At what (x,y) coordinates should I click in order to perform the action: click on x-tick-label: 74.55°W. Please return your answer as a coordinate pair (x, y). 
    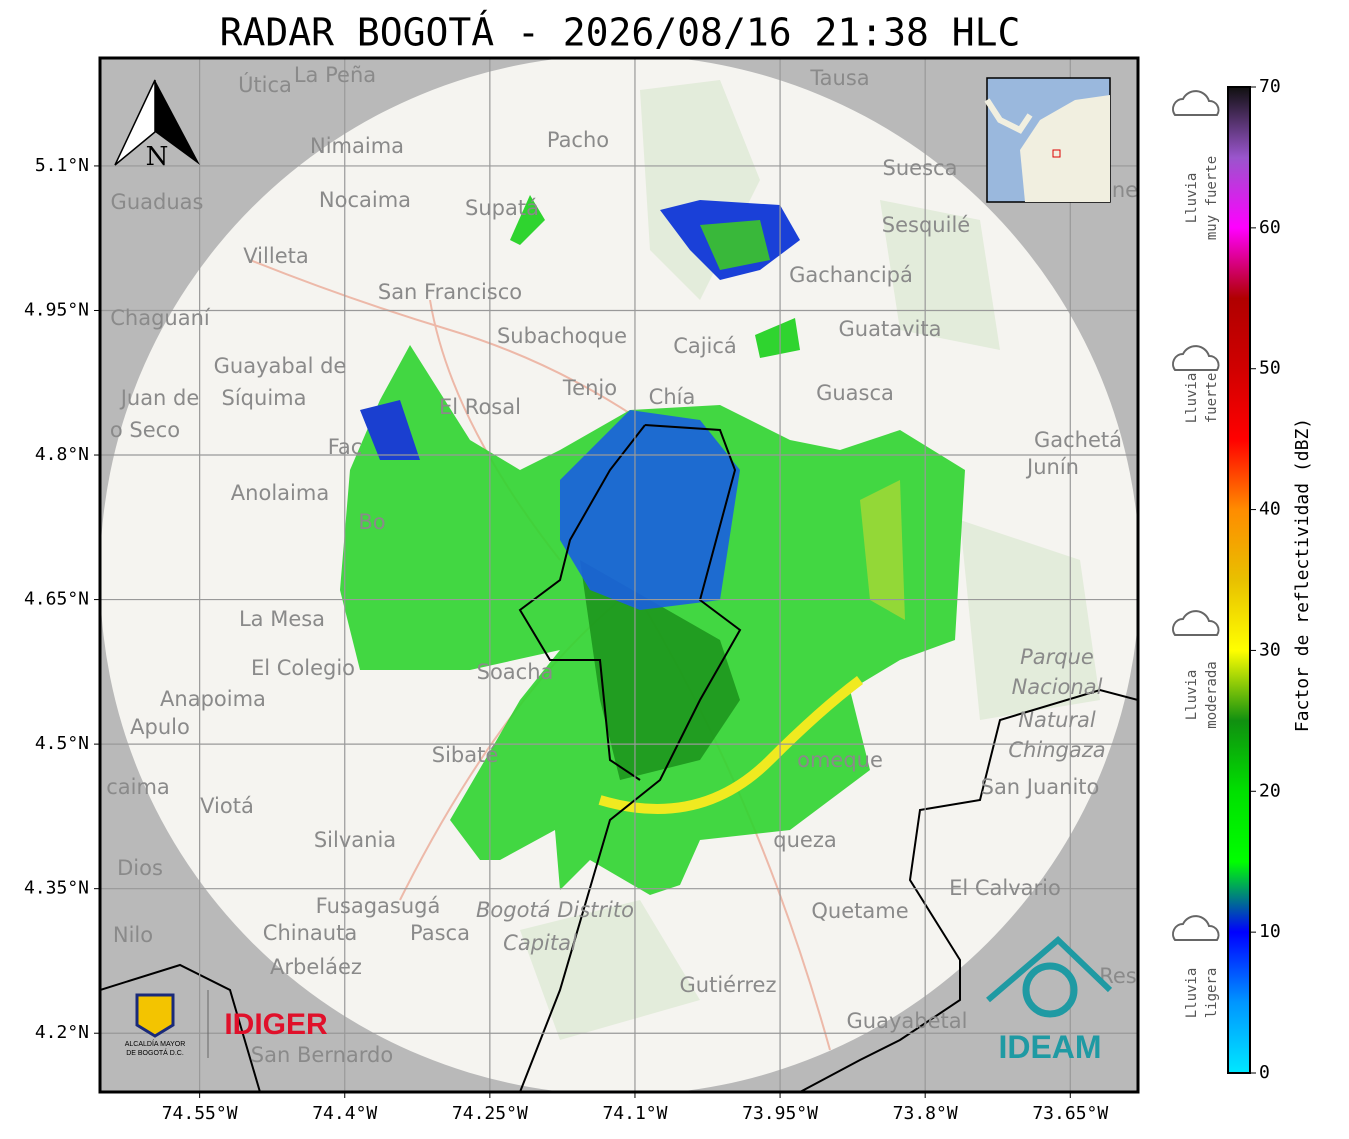
    Looking at the image, I should click on (200, 1113).